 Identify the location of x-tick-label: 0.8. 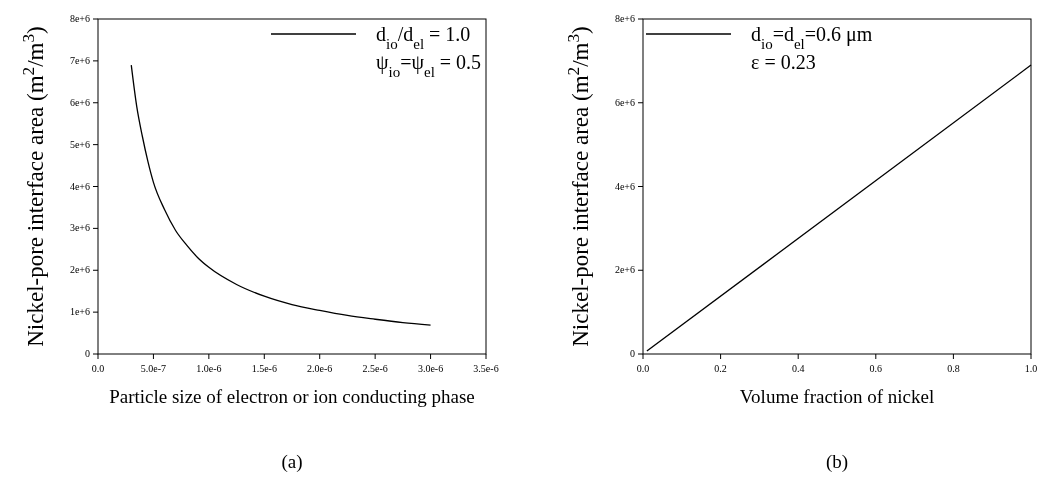
(953, 368).